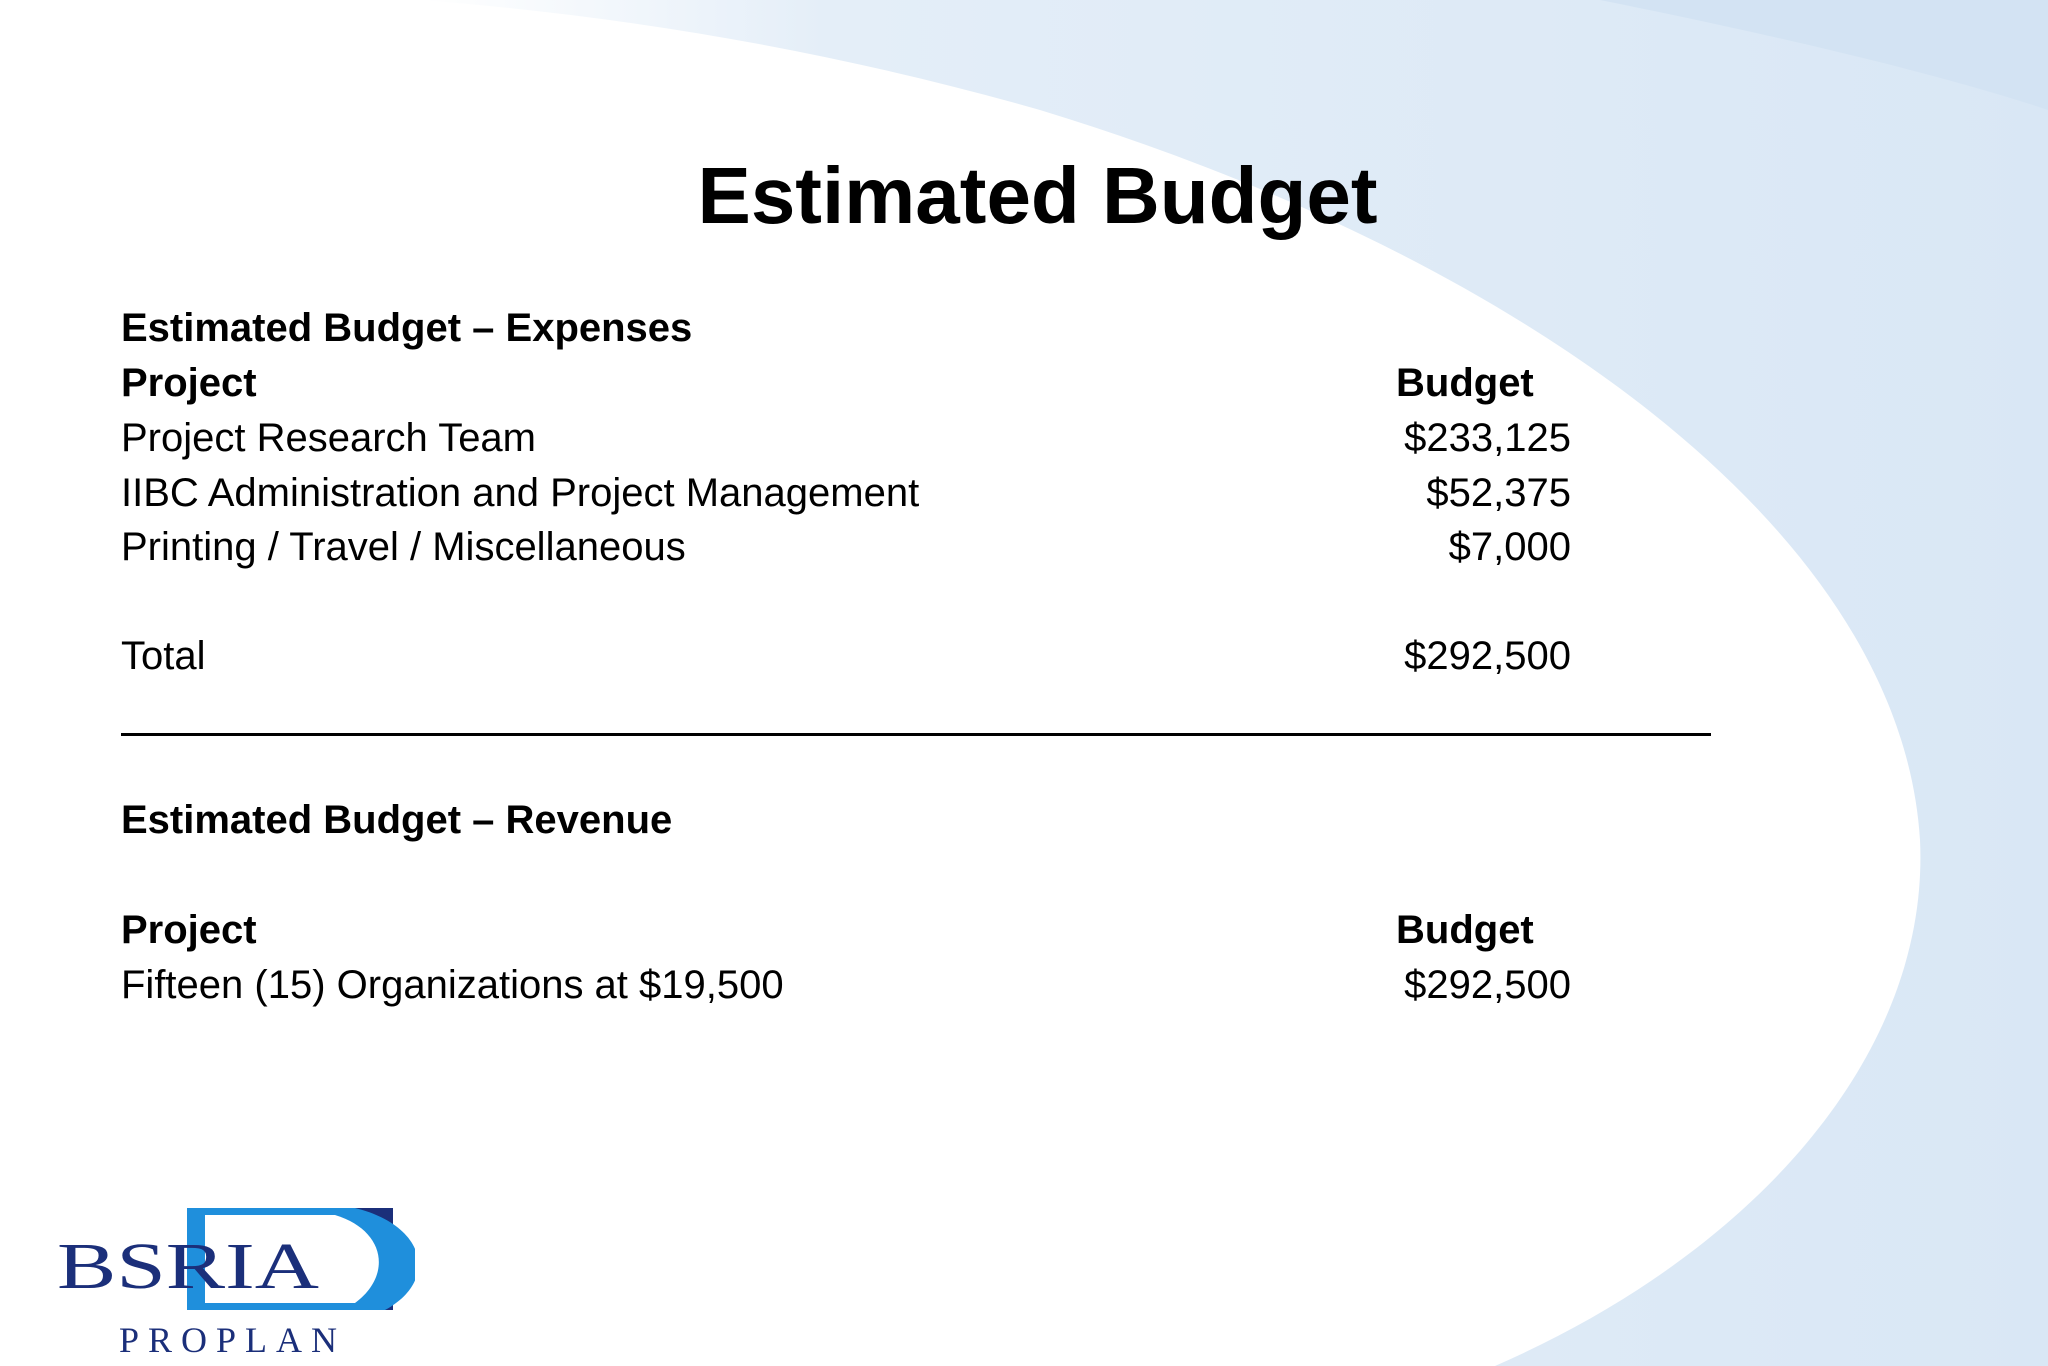  What do you see at coordinates (163, 656) in the screenshot?
I see `total-label: Total` at bounding box center [163, 656].